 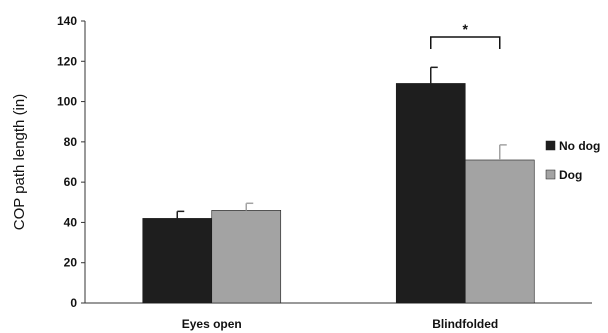 What do you see at coordinates (71, 182) in the screenshot?
I see `y-tick-label: 60` at bounding box center [71, 182].